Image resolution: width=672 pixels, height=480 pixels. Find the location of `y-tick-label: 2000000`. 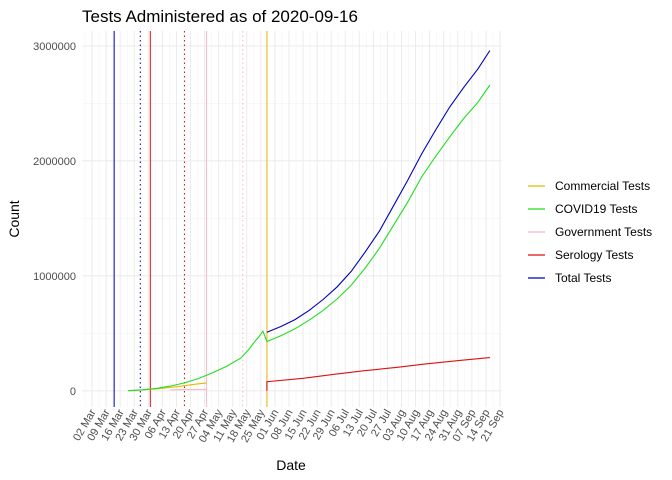

y-tick-label: 2000000 is located at coordinates (54, 162).